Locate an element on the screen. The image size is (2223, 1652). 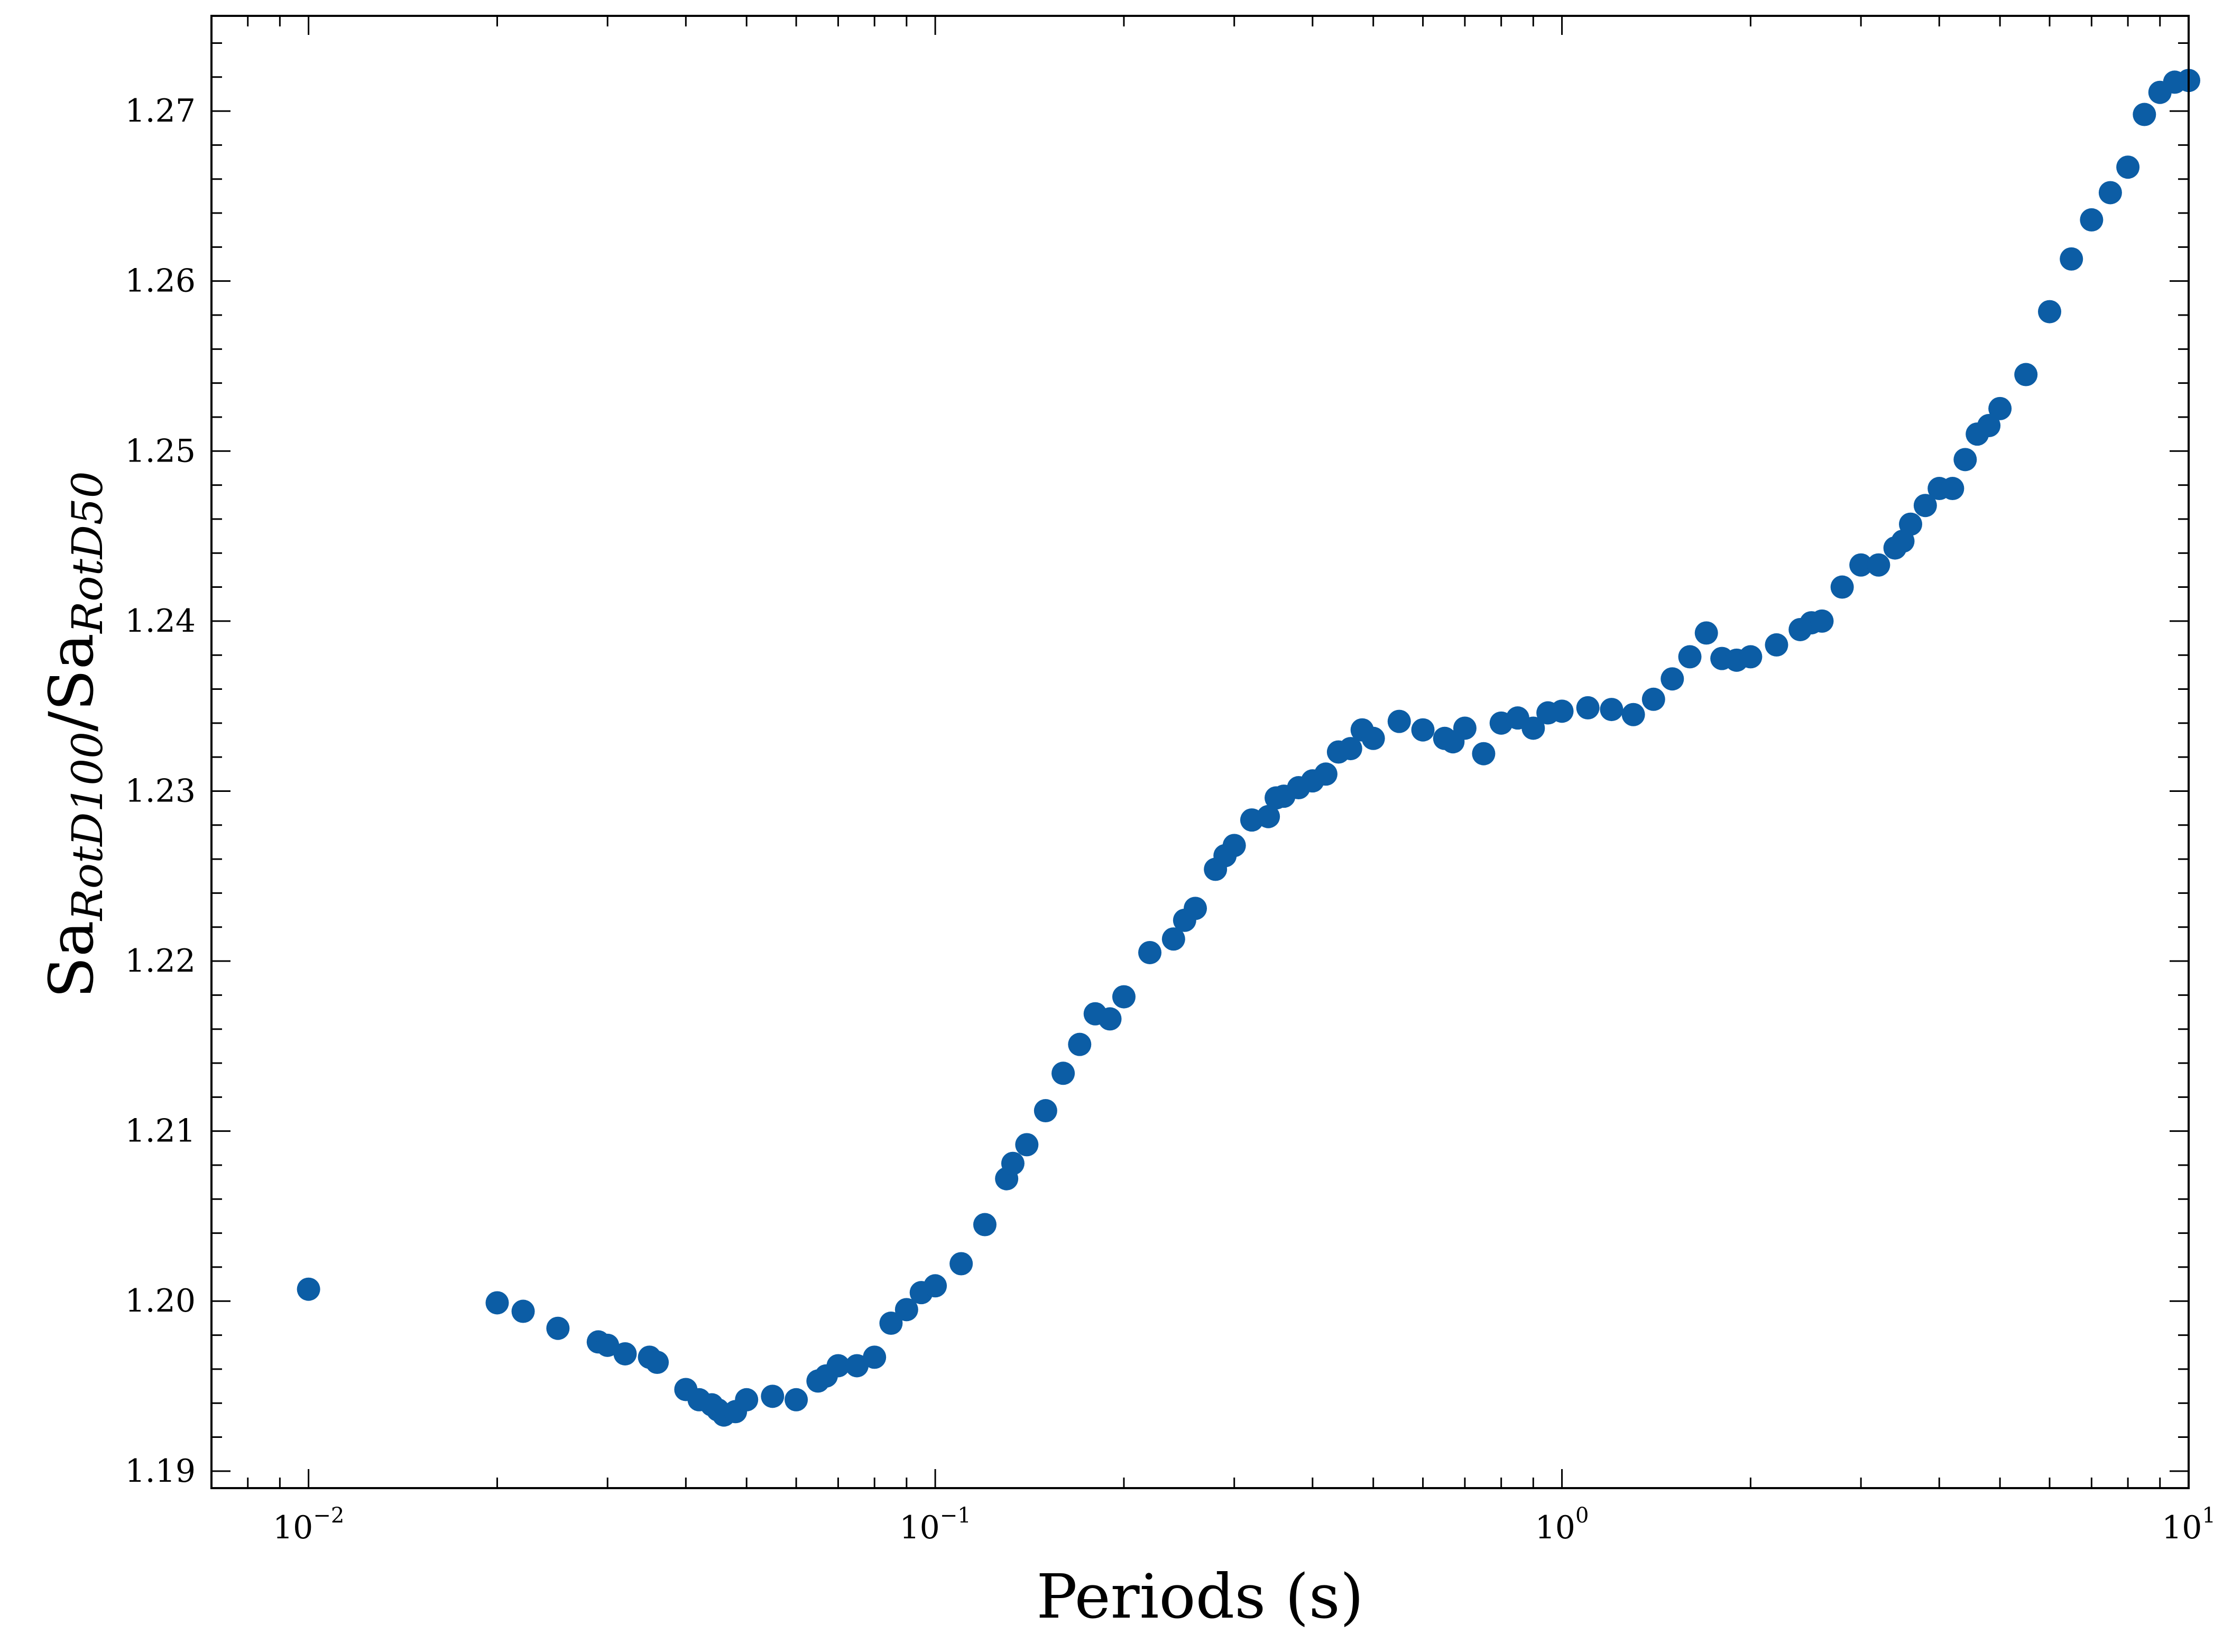
y-title-main-1: Sa is located at coordinates (71, 959).